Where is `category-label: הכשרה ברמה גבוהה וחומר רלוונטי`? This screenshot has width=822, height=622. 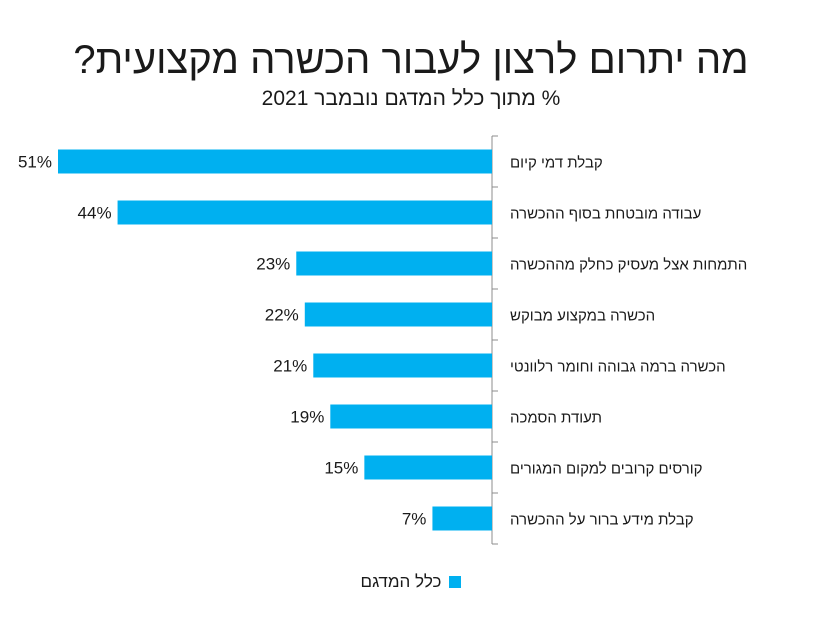
category-label: הכשרה ברמה גבוהה וחומר רלוונטי is located at coordinates (618, 367).